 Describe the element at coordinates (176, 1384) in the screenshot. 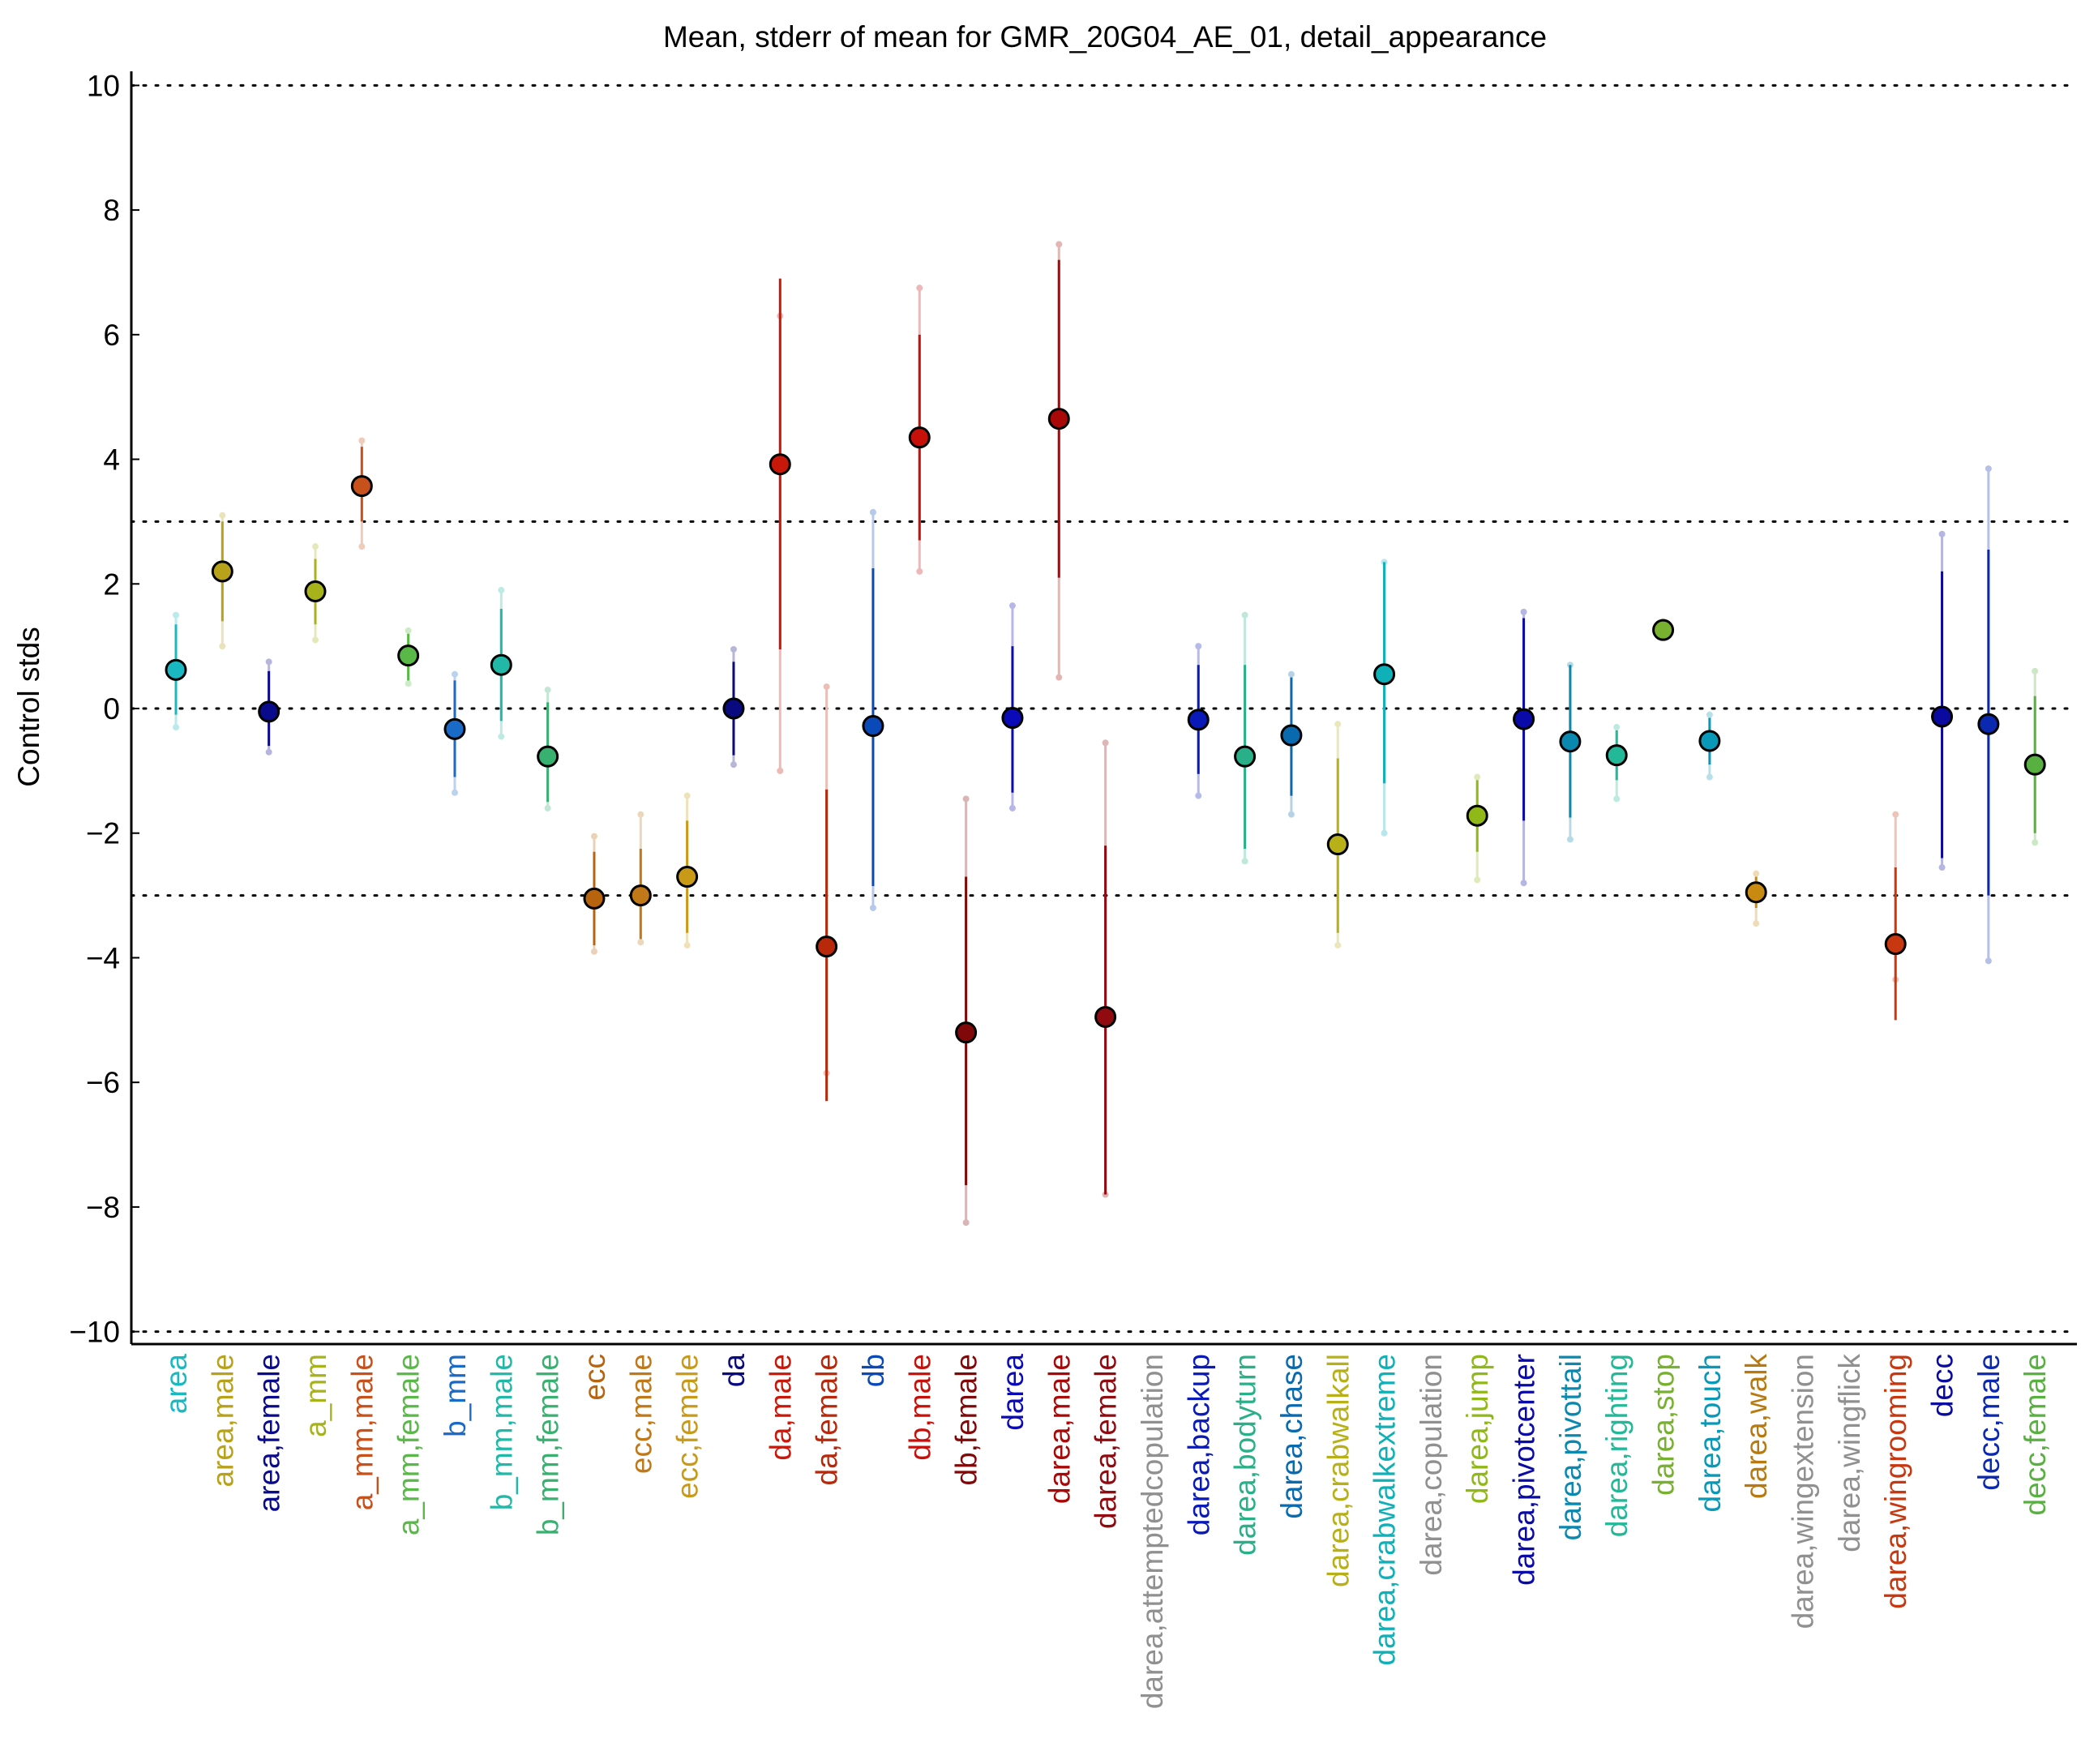

I see `x-tick-label: area` at that location.